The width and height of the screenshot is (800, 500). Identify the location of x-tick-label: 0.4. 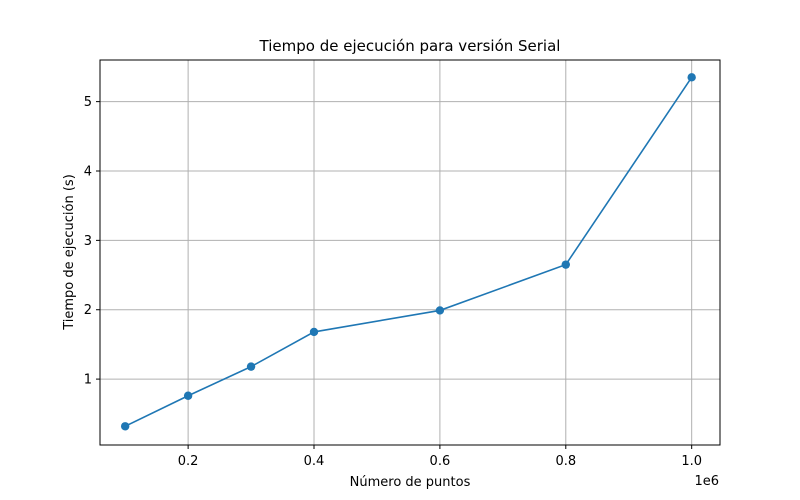
(314, 461).